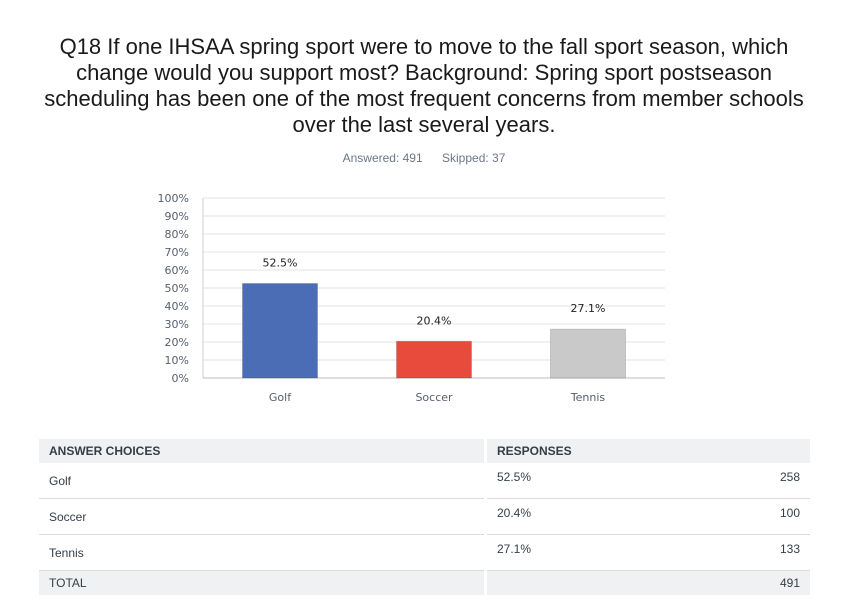 The width and height of the screenshot is (848, 600). What do you see at coordinates (588, 308) in the screenshot?
I see `data-label: 27.1%` at bounding box center [588, 308].